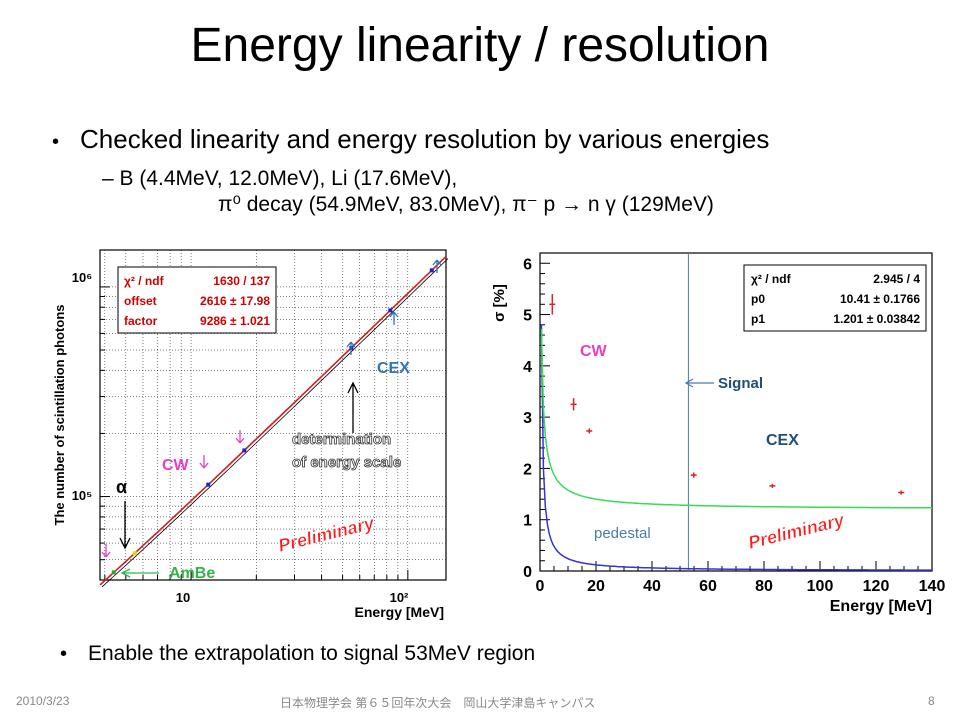  Describe the element at coordinates (341, 439) in the screenshot. I see `determination-label-line-1: determination` at that location.